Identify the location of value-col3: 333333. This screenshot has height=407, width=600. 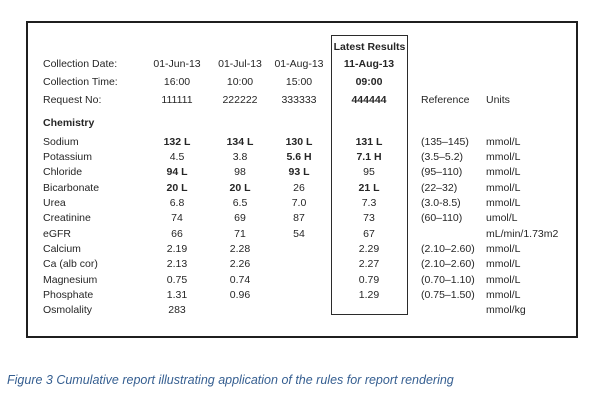
(299, 100).